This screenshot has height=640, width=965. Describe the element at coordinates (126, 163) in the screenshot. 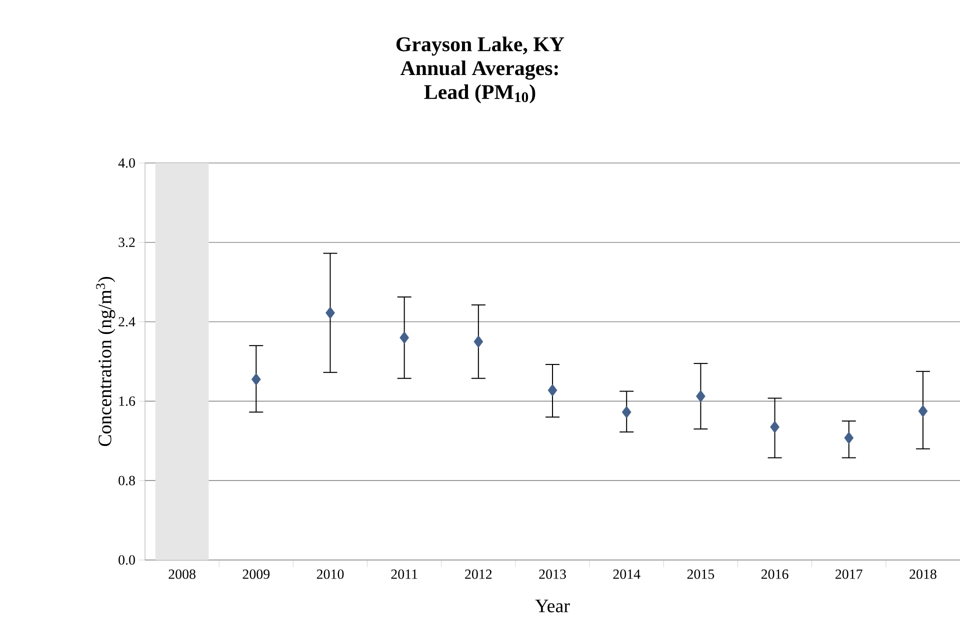

I see `y-tick-label: 4.0` at that location.